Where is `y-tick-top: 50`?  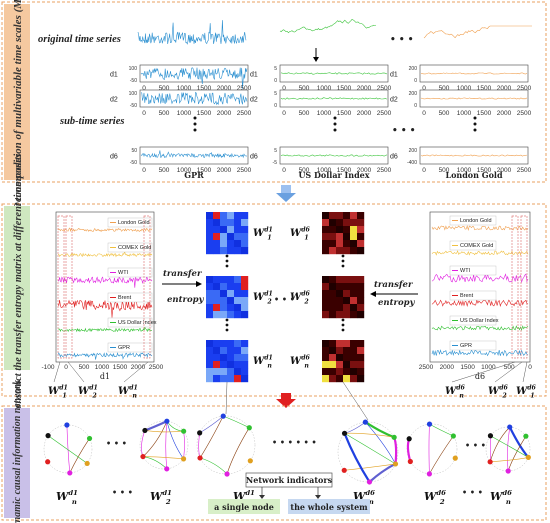 y-tick-top: 50 is located at coordinates (134, 151).